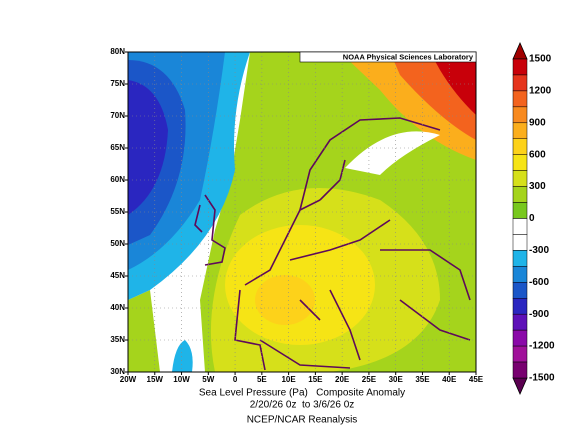 The height and width of the screenshot is (437, 565). I want to click on lon-label: 15E, so click(315, 379).